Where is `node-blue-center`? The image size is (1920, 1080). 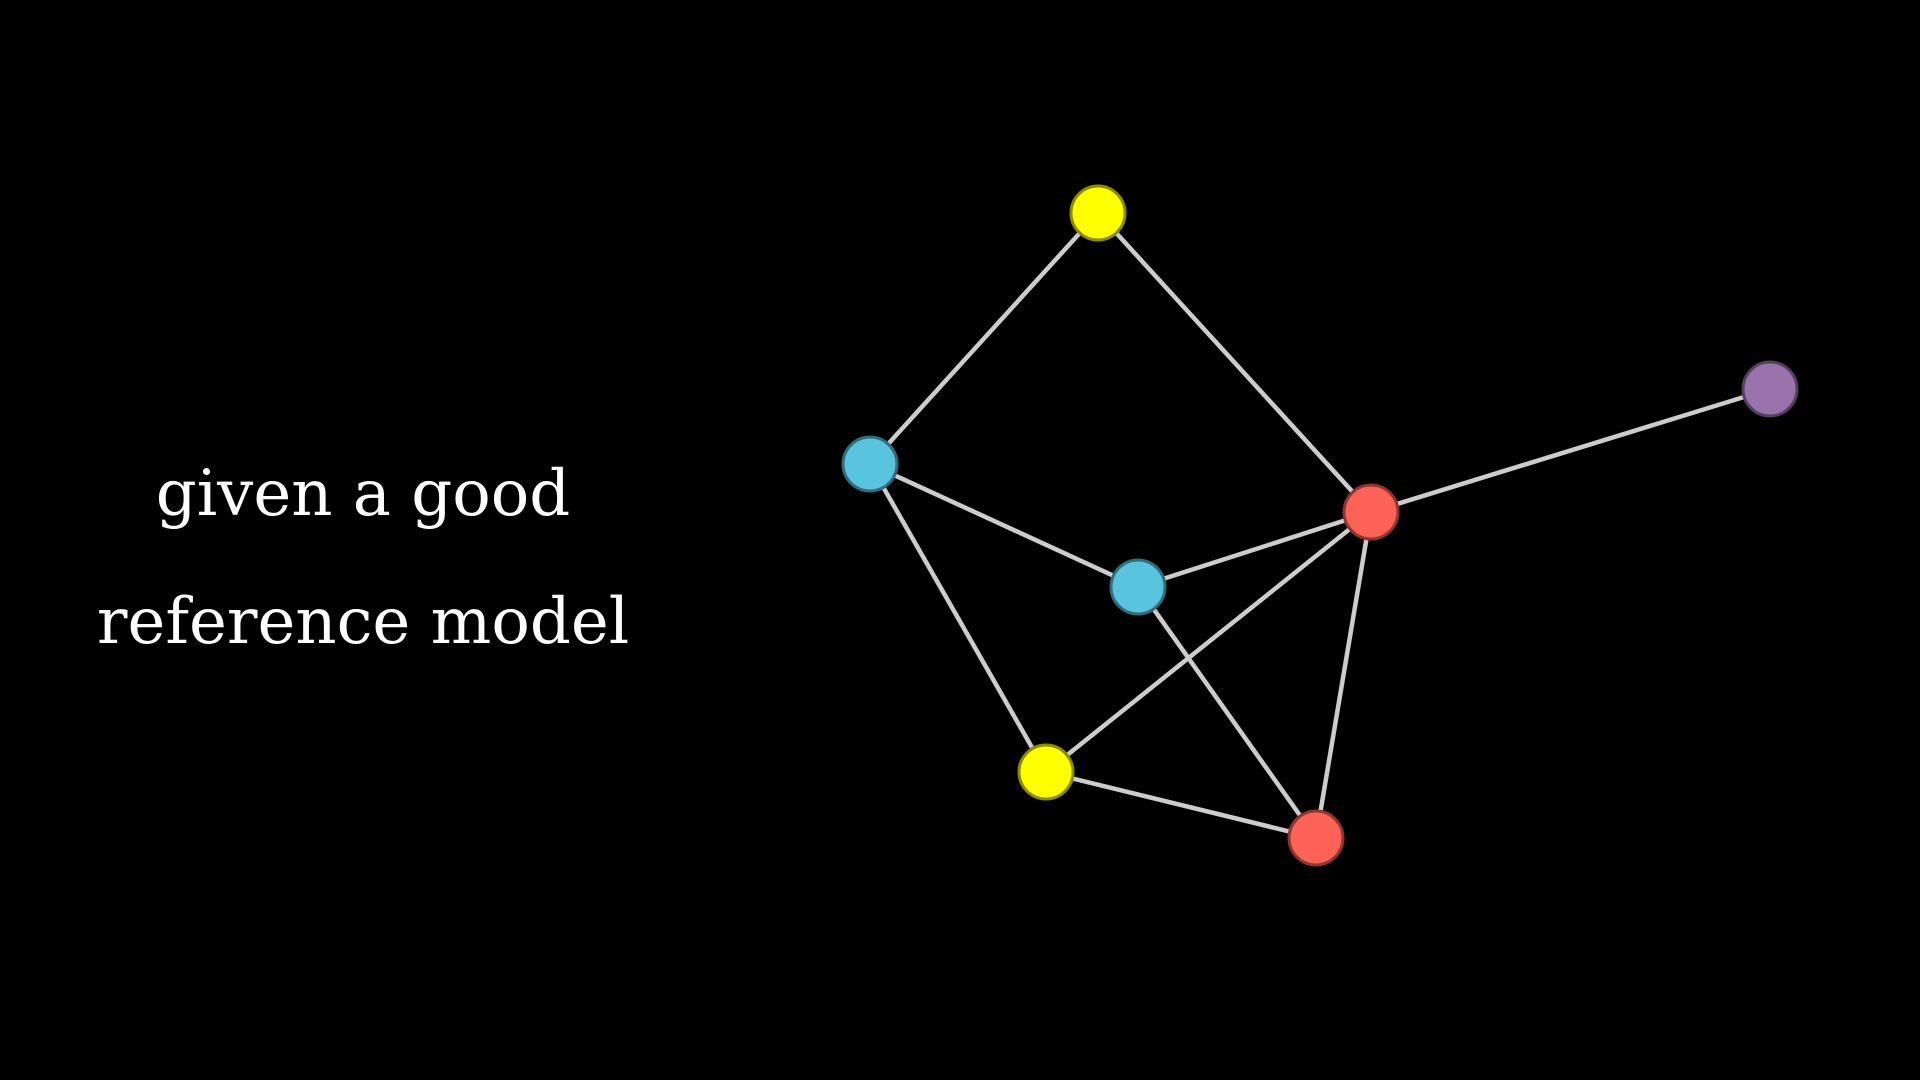
node-blue-center is located at coordinates (1138, 587).